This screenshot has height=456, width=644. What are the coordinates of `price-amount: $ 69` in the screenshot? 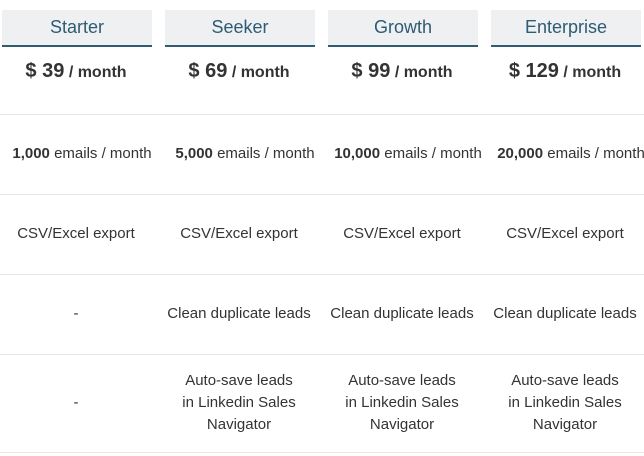 It's located at (208, 71).